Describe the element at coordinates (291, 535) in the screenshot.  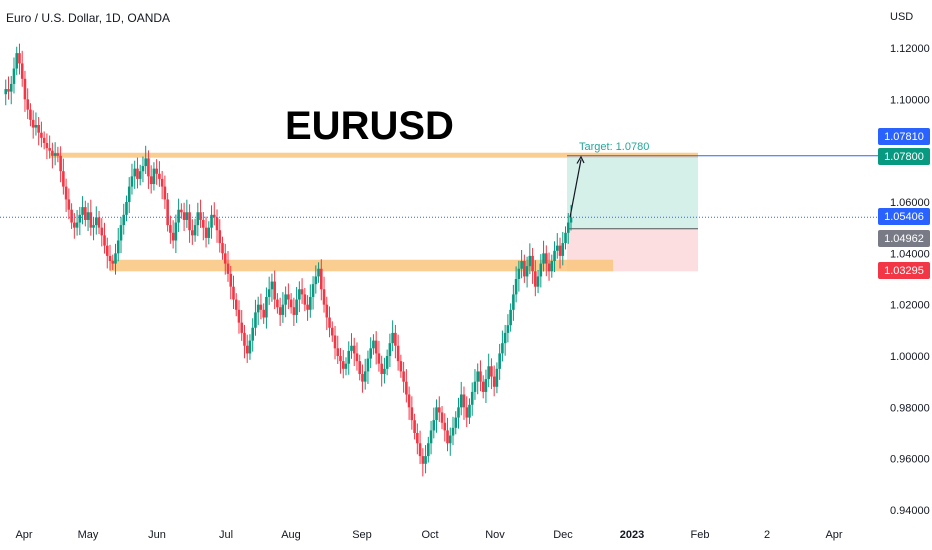
I see `x-tick-label: Aug` at that location.